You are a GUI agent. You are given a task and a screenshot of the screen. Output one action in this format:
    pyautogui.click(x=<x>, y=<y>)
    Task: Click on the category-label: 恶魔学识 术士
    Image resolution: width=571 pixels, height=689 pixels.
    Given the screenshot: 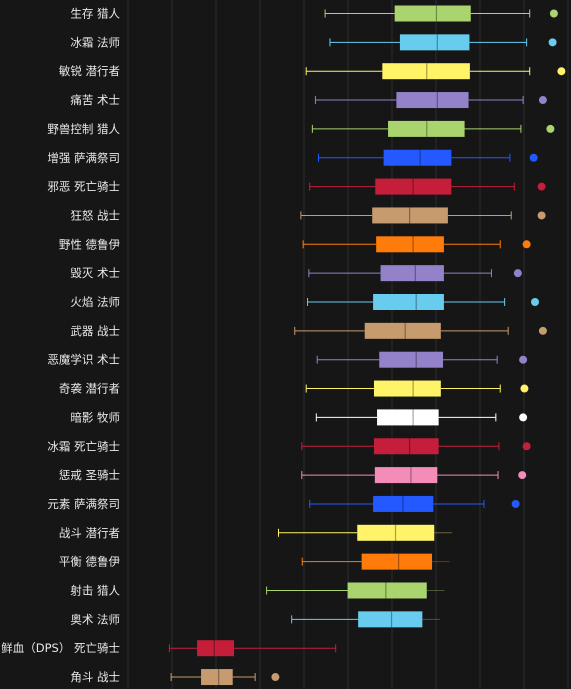 What is the action you would take?
    pyautogui.click(x=83, y=360)
    